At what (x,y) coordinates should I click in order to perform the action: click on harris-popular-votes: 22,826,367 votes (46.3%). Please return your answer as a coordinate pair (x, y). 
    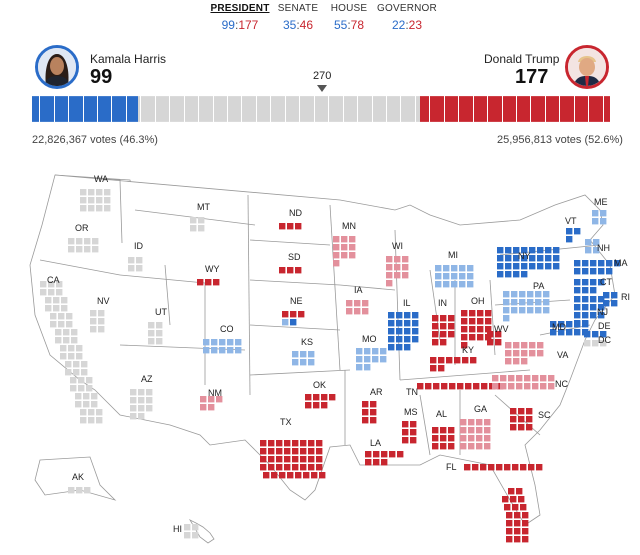
    Looking at the image, I should click on (95, 140).